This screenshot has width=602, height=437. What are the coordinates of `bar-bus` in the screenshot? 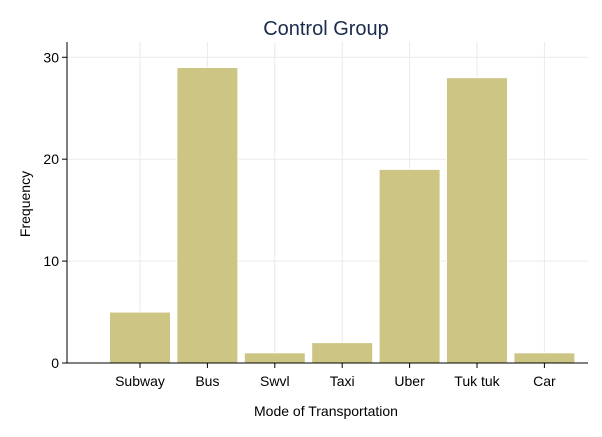 It's located at (207, 215).